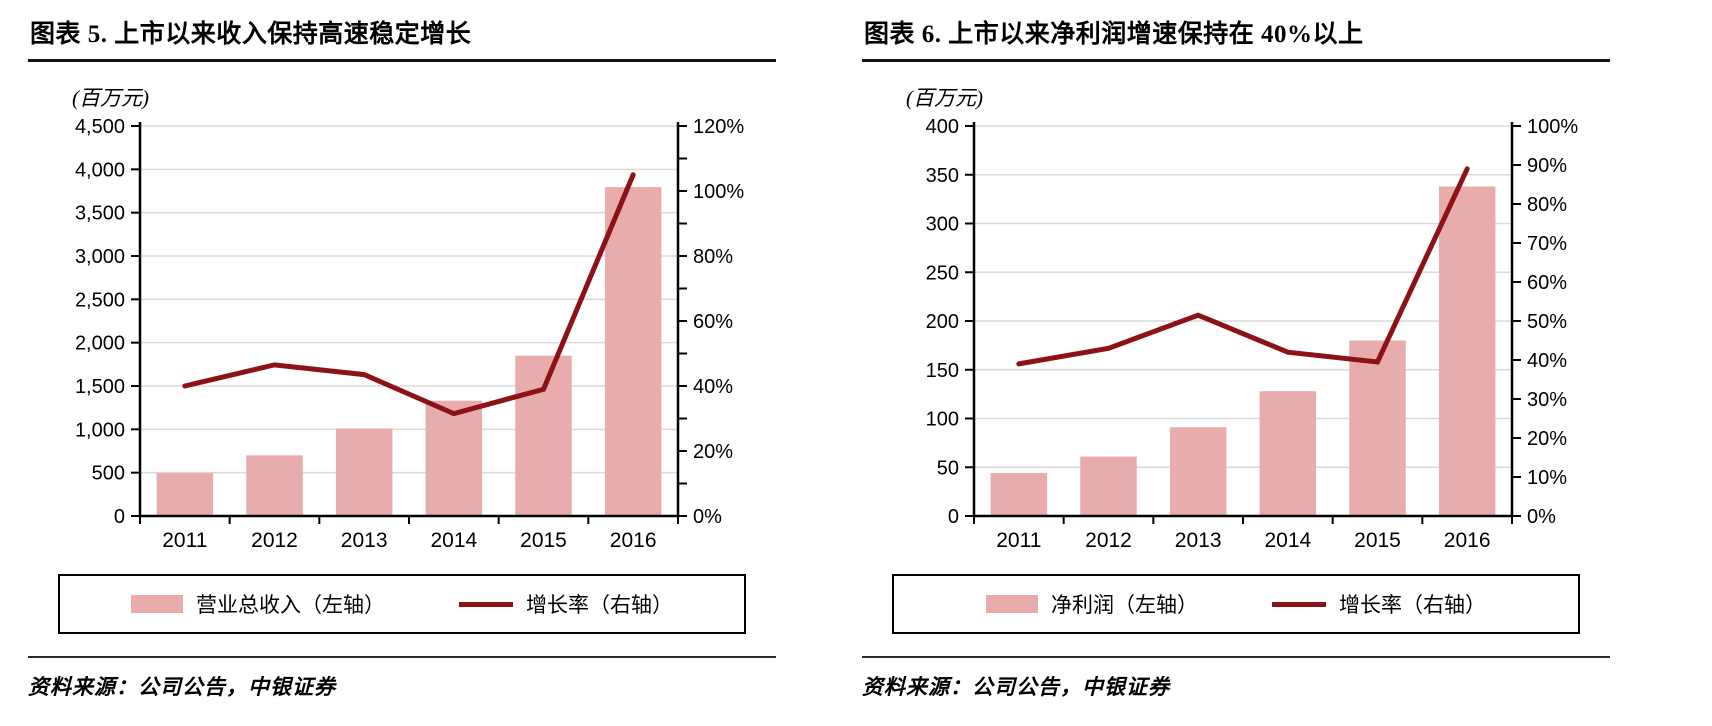 The image size is (1712, 726). I want to click on right-axis-tick-label: 70%, so click(1547, 244).